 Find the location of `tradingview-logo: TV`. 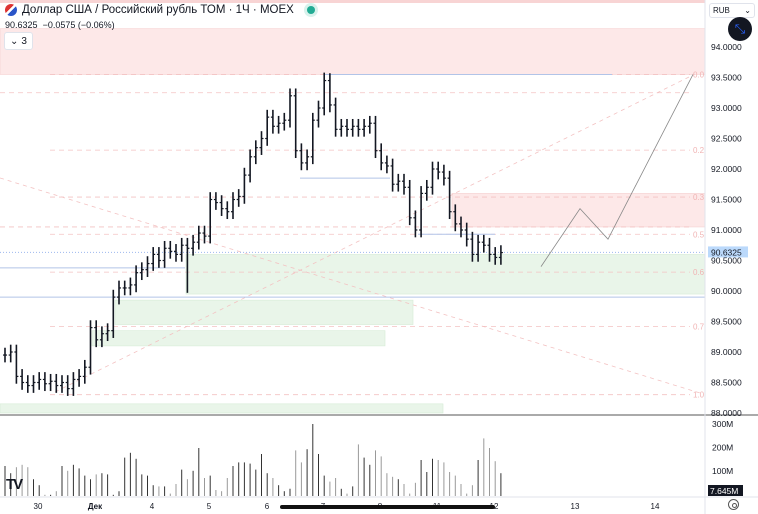

tradingview-logo: TV is located at coordinates (14, 484).